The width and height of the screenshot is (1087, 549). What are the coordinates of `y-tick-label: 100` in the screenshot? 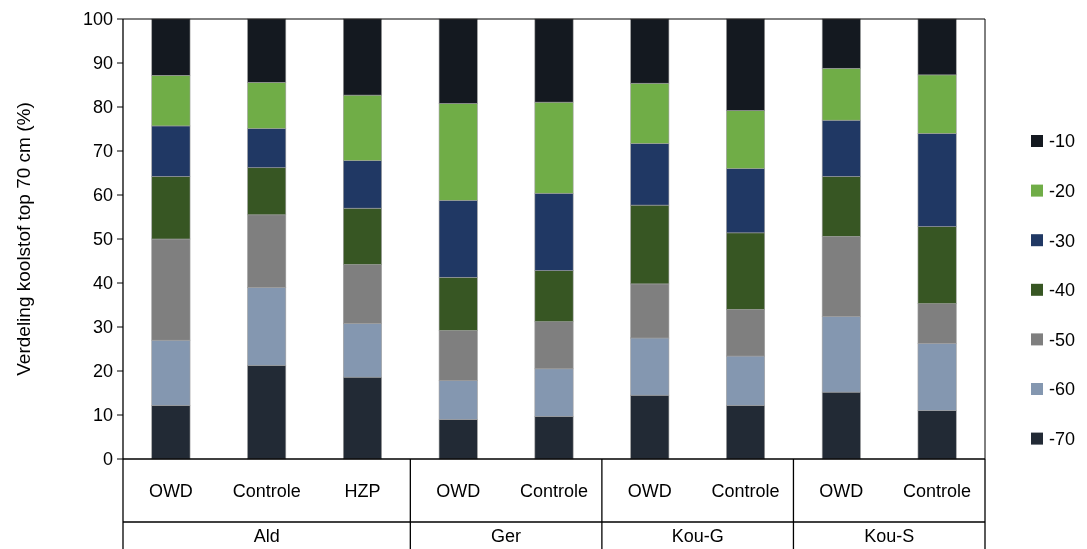 It's located at (97, 19).